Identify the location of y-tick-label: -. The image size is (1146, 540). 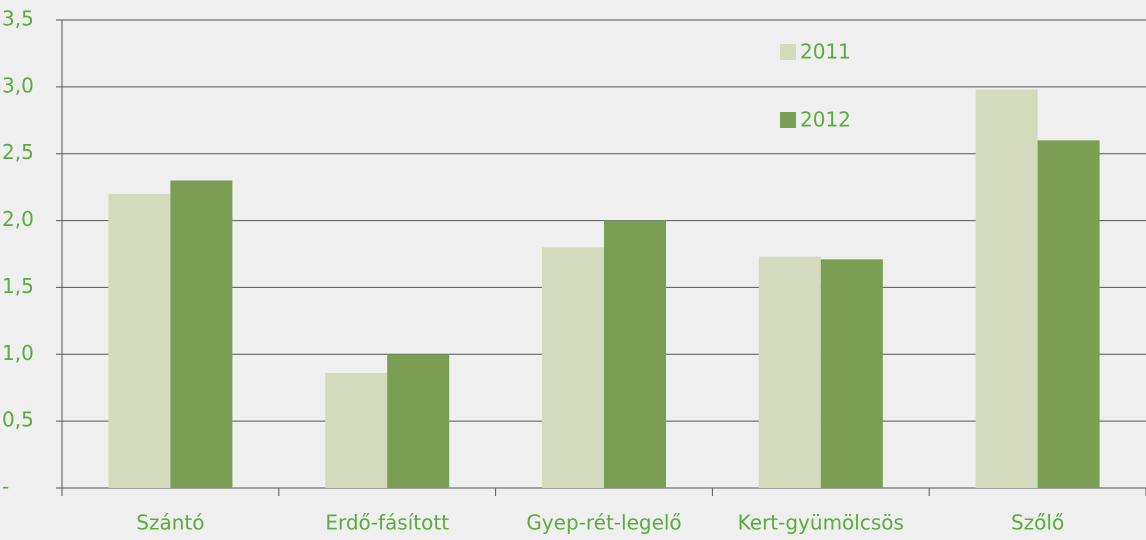
(5, 487).